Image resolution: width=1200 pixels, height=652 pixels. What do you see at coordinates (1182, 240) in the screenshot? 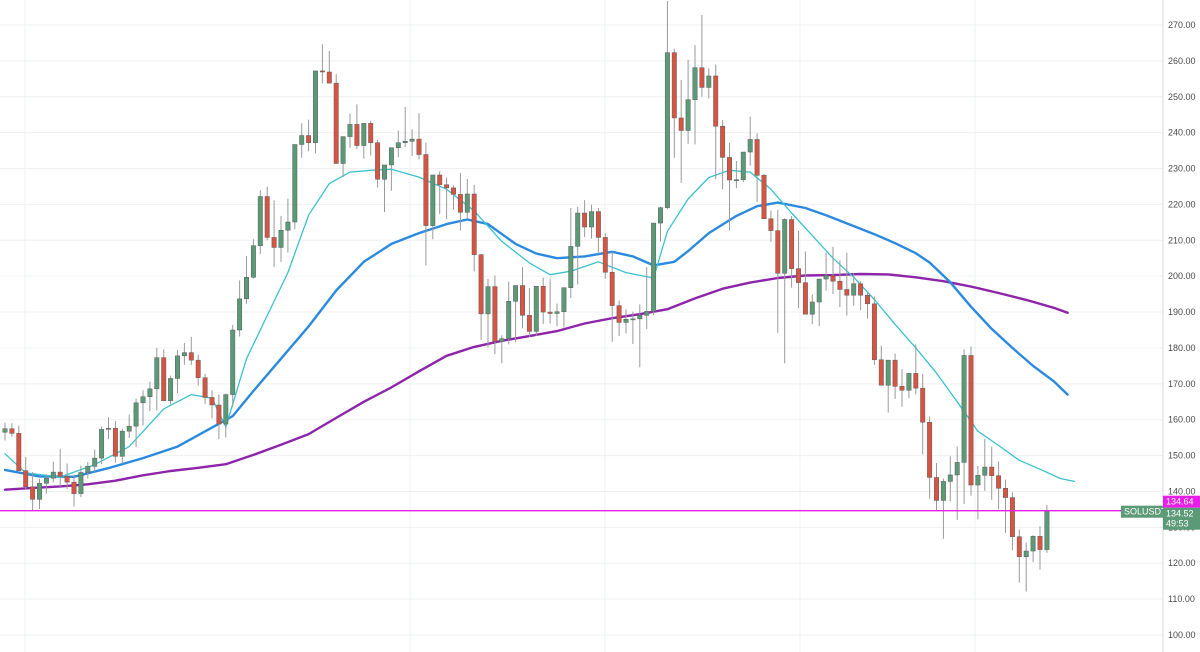
I see `y-tick-label: 210.00` at bounding box center [1182, 240].